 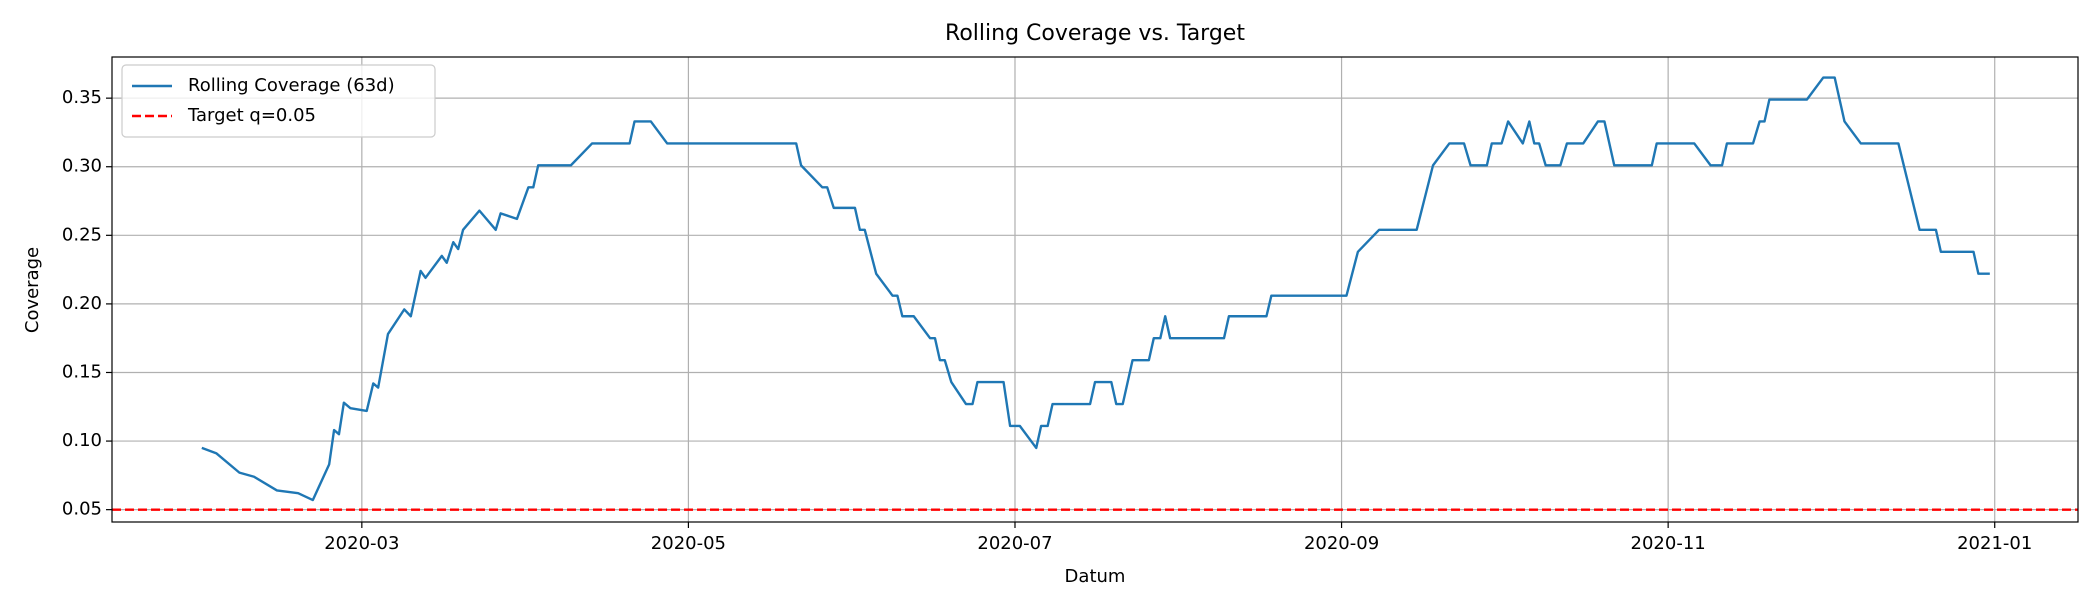 What do you see at coordinates (688, 543) in the screenshot?
I see `x-tick-label: 2020-05` at bounding box center [688, 543].